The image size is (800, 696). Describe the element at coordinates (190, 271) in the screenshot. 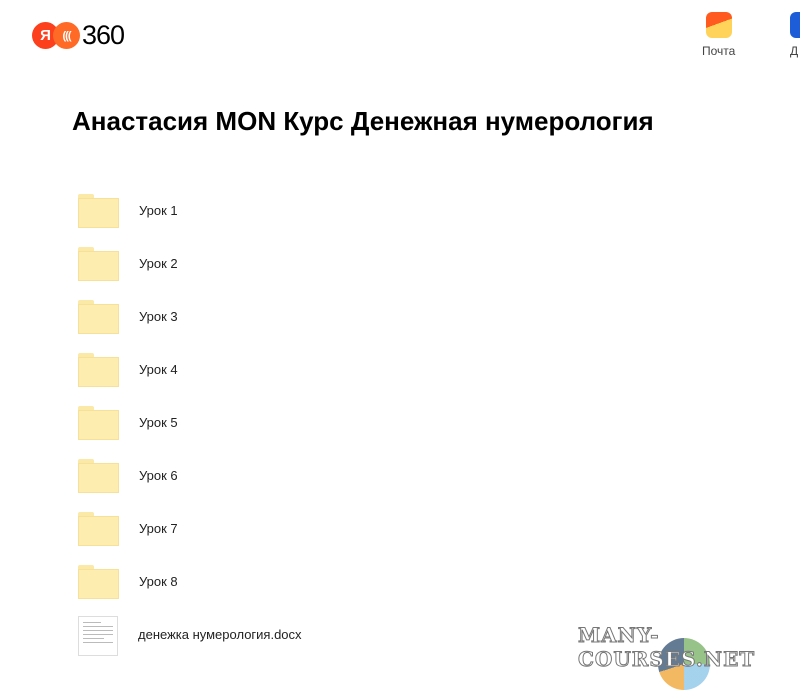

I see `folder-item: Урок 2` at that location.